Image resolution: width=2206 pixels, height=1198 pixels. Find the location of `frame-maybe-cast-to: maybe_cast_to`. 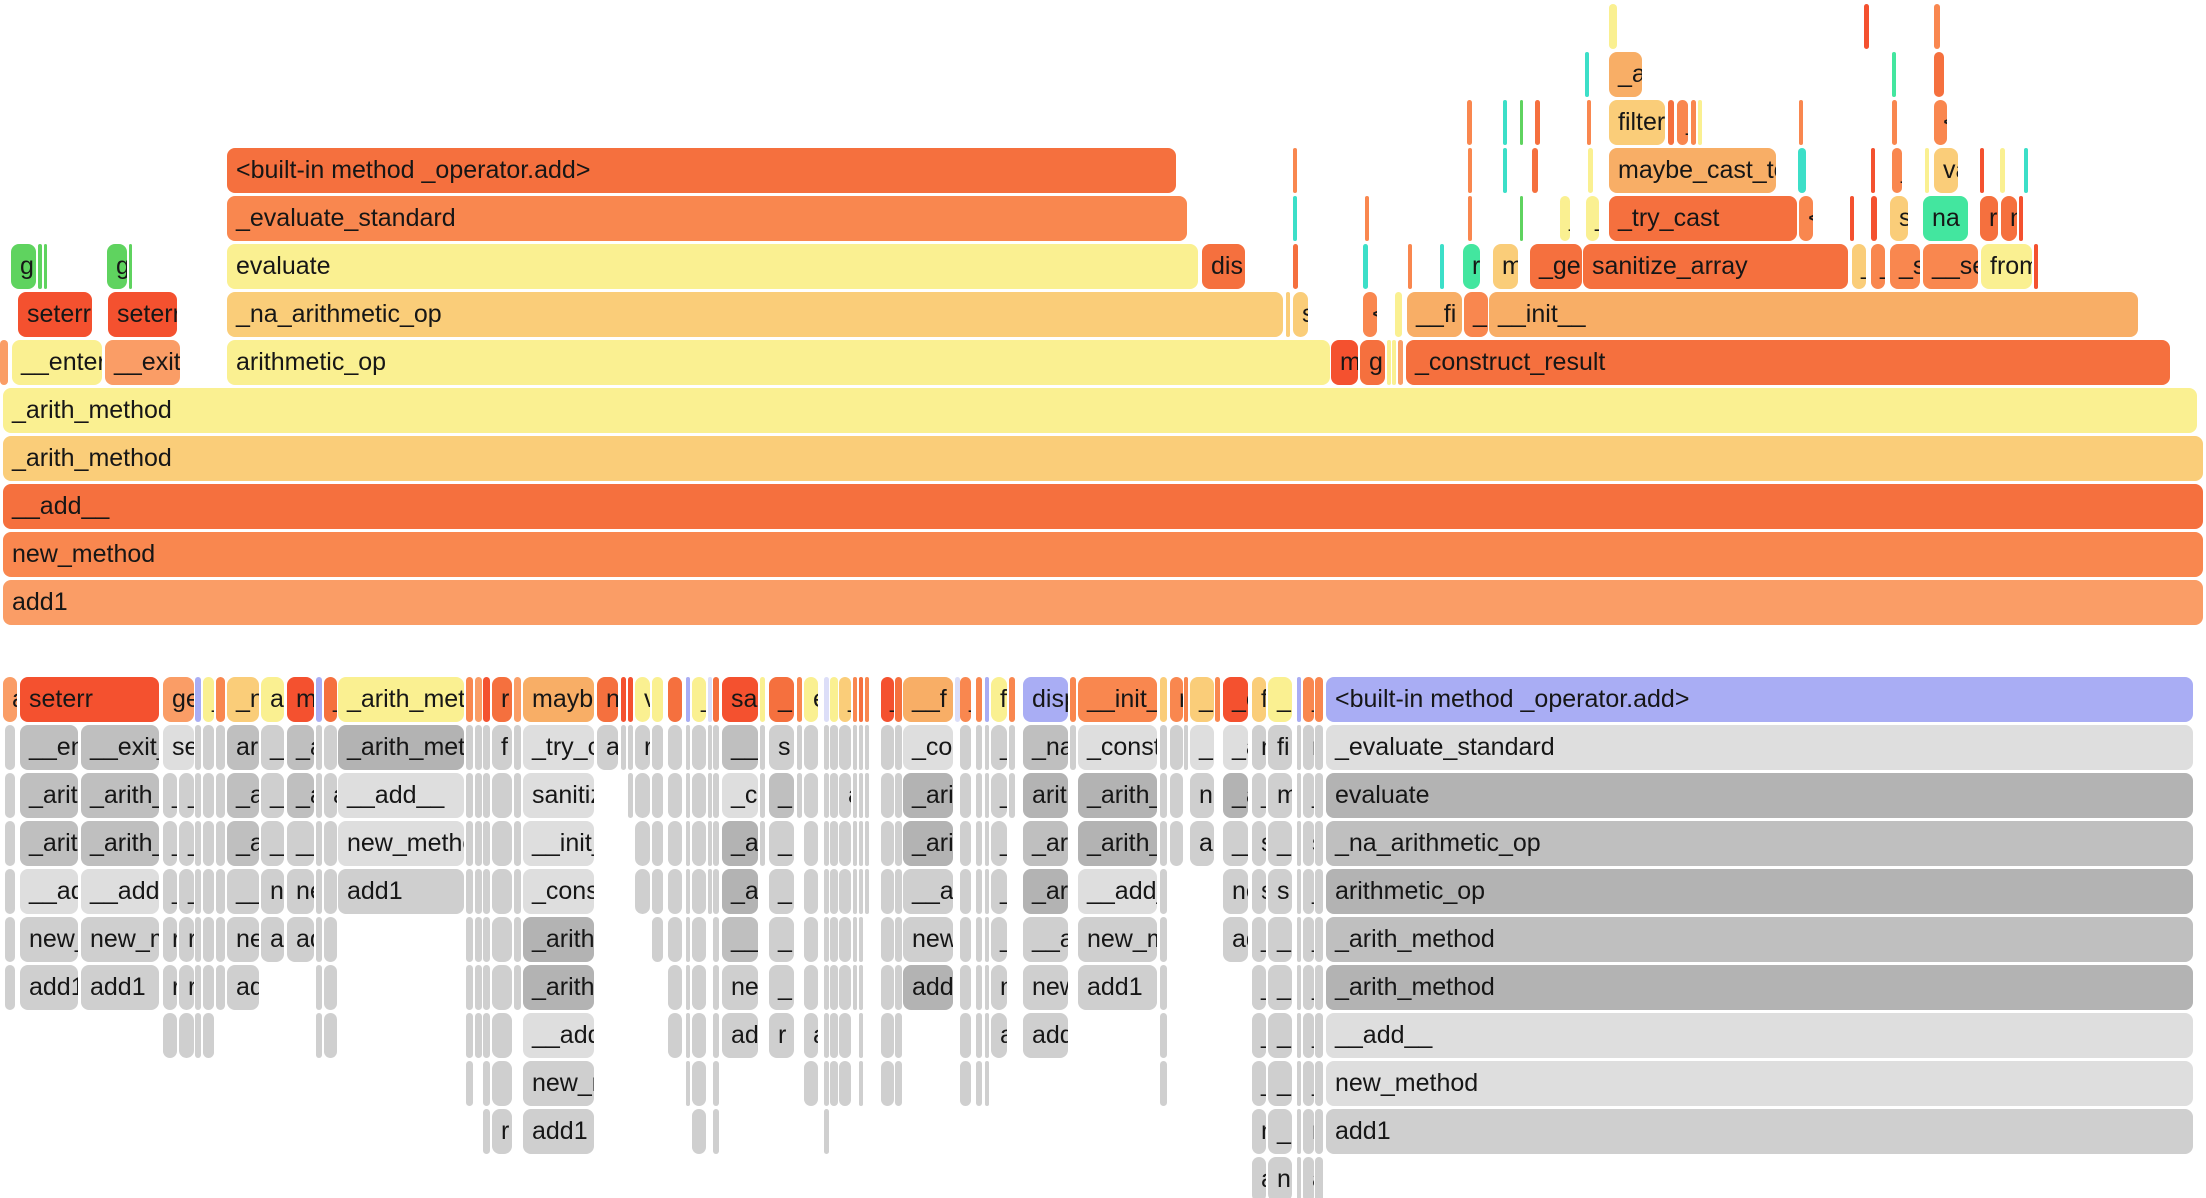

frame-maybe-cast-to: maybe_cast_to is located at coordinates (1692, 170).